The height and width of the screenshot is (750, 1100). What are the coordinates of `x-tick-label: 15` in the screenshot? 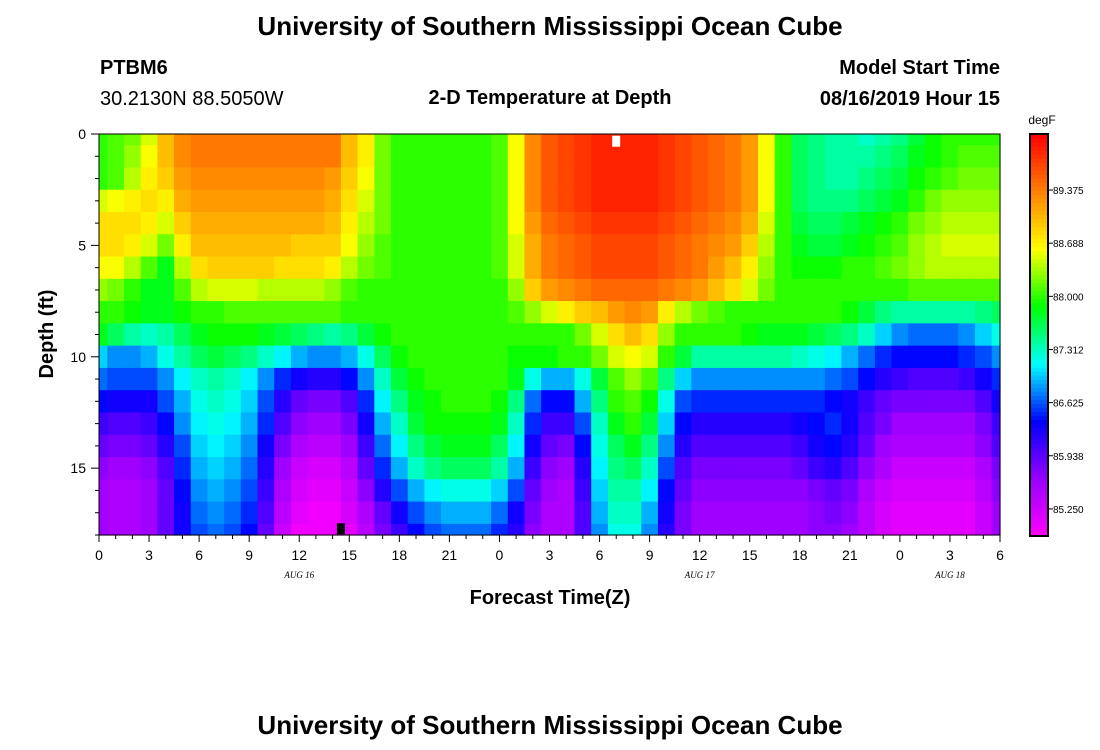 It's located at (750, 555).